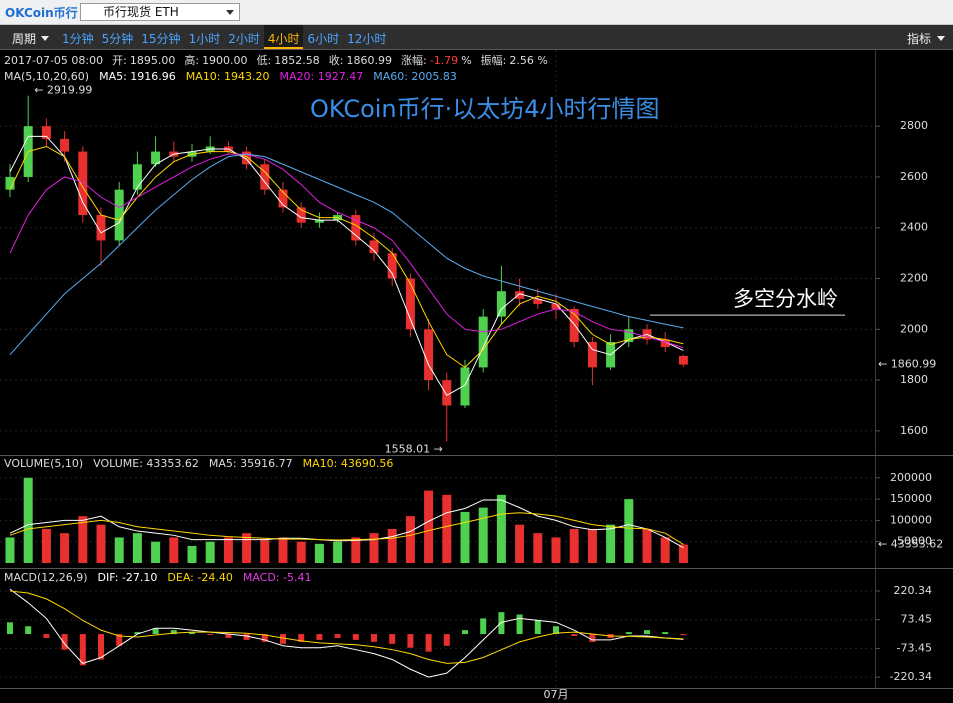  What do you see at coordinates (914, 647) in the screenshot?
I see `y-tick-label: -73.45` at bounding box center [914, 647].